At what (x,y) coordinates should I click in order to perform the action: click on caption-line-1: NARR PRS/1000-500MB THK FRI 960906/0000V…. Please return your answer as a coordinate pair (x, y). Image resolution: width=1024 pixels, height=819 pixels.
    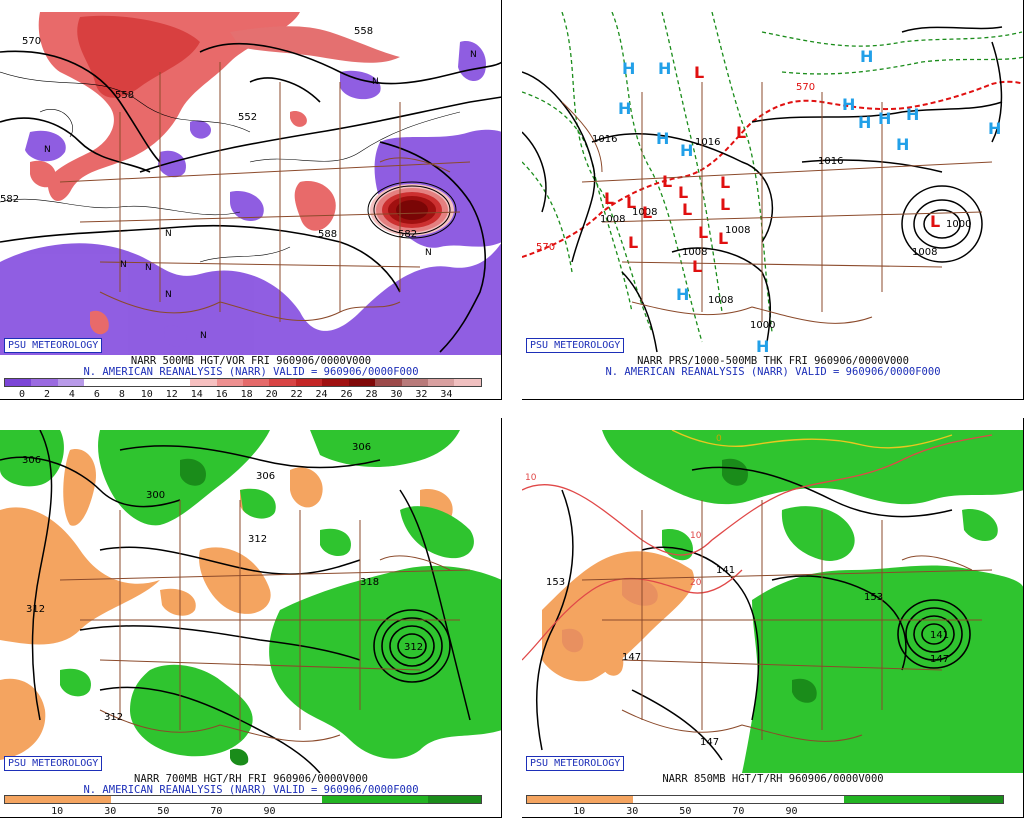
    Looking at the image, I should click on (773, 361).